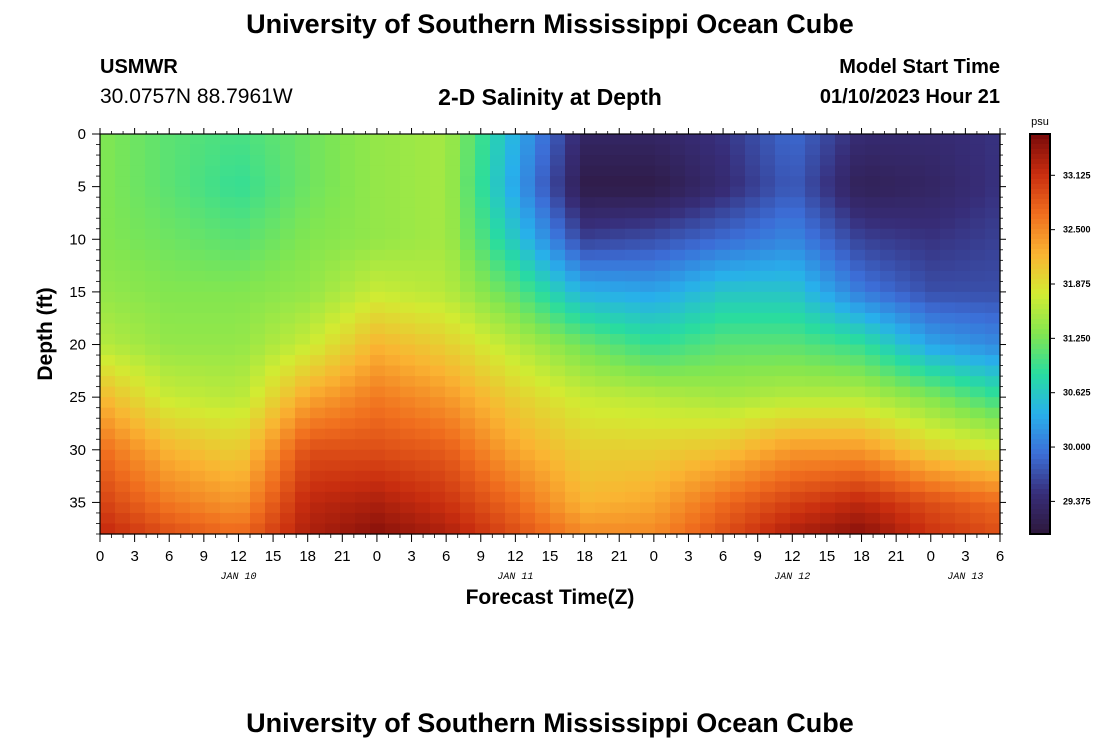 The image size is (1100, 750). What do you see at coordinates (411, 556) in the screenshot?
I see `x-tick-label: 3` at bounding box center [411, 556].